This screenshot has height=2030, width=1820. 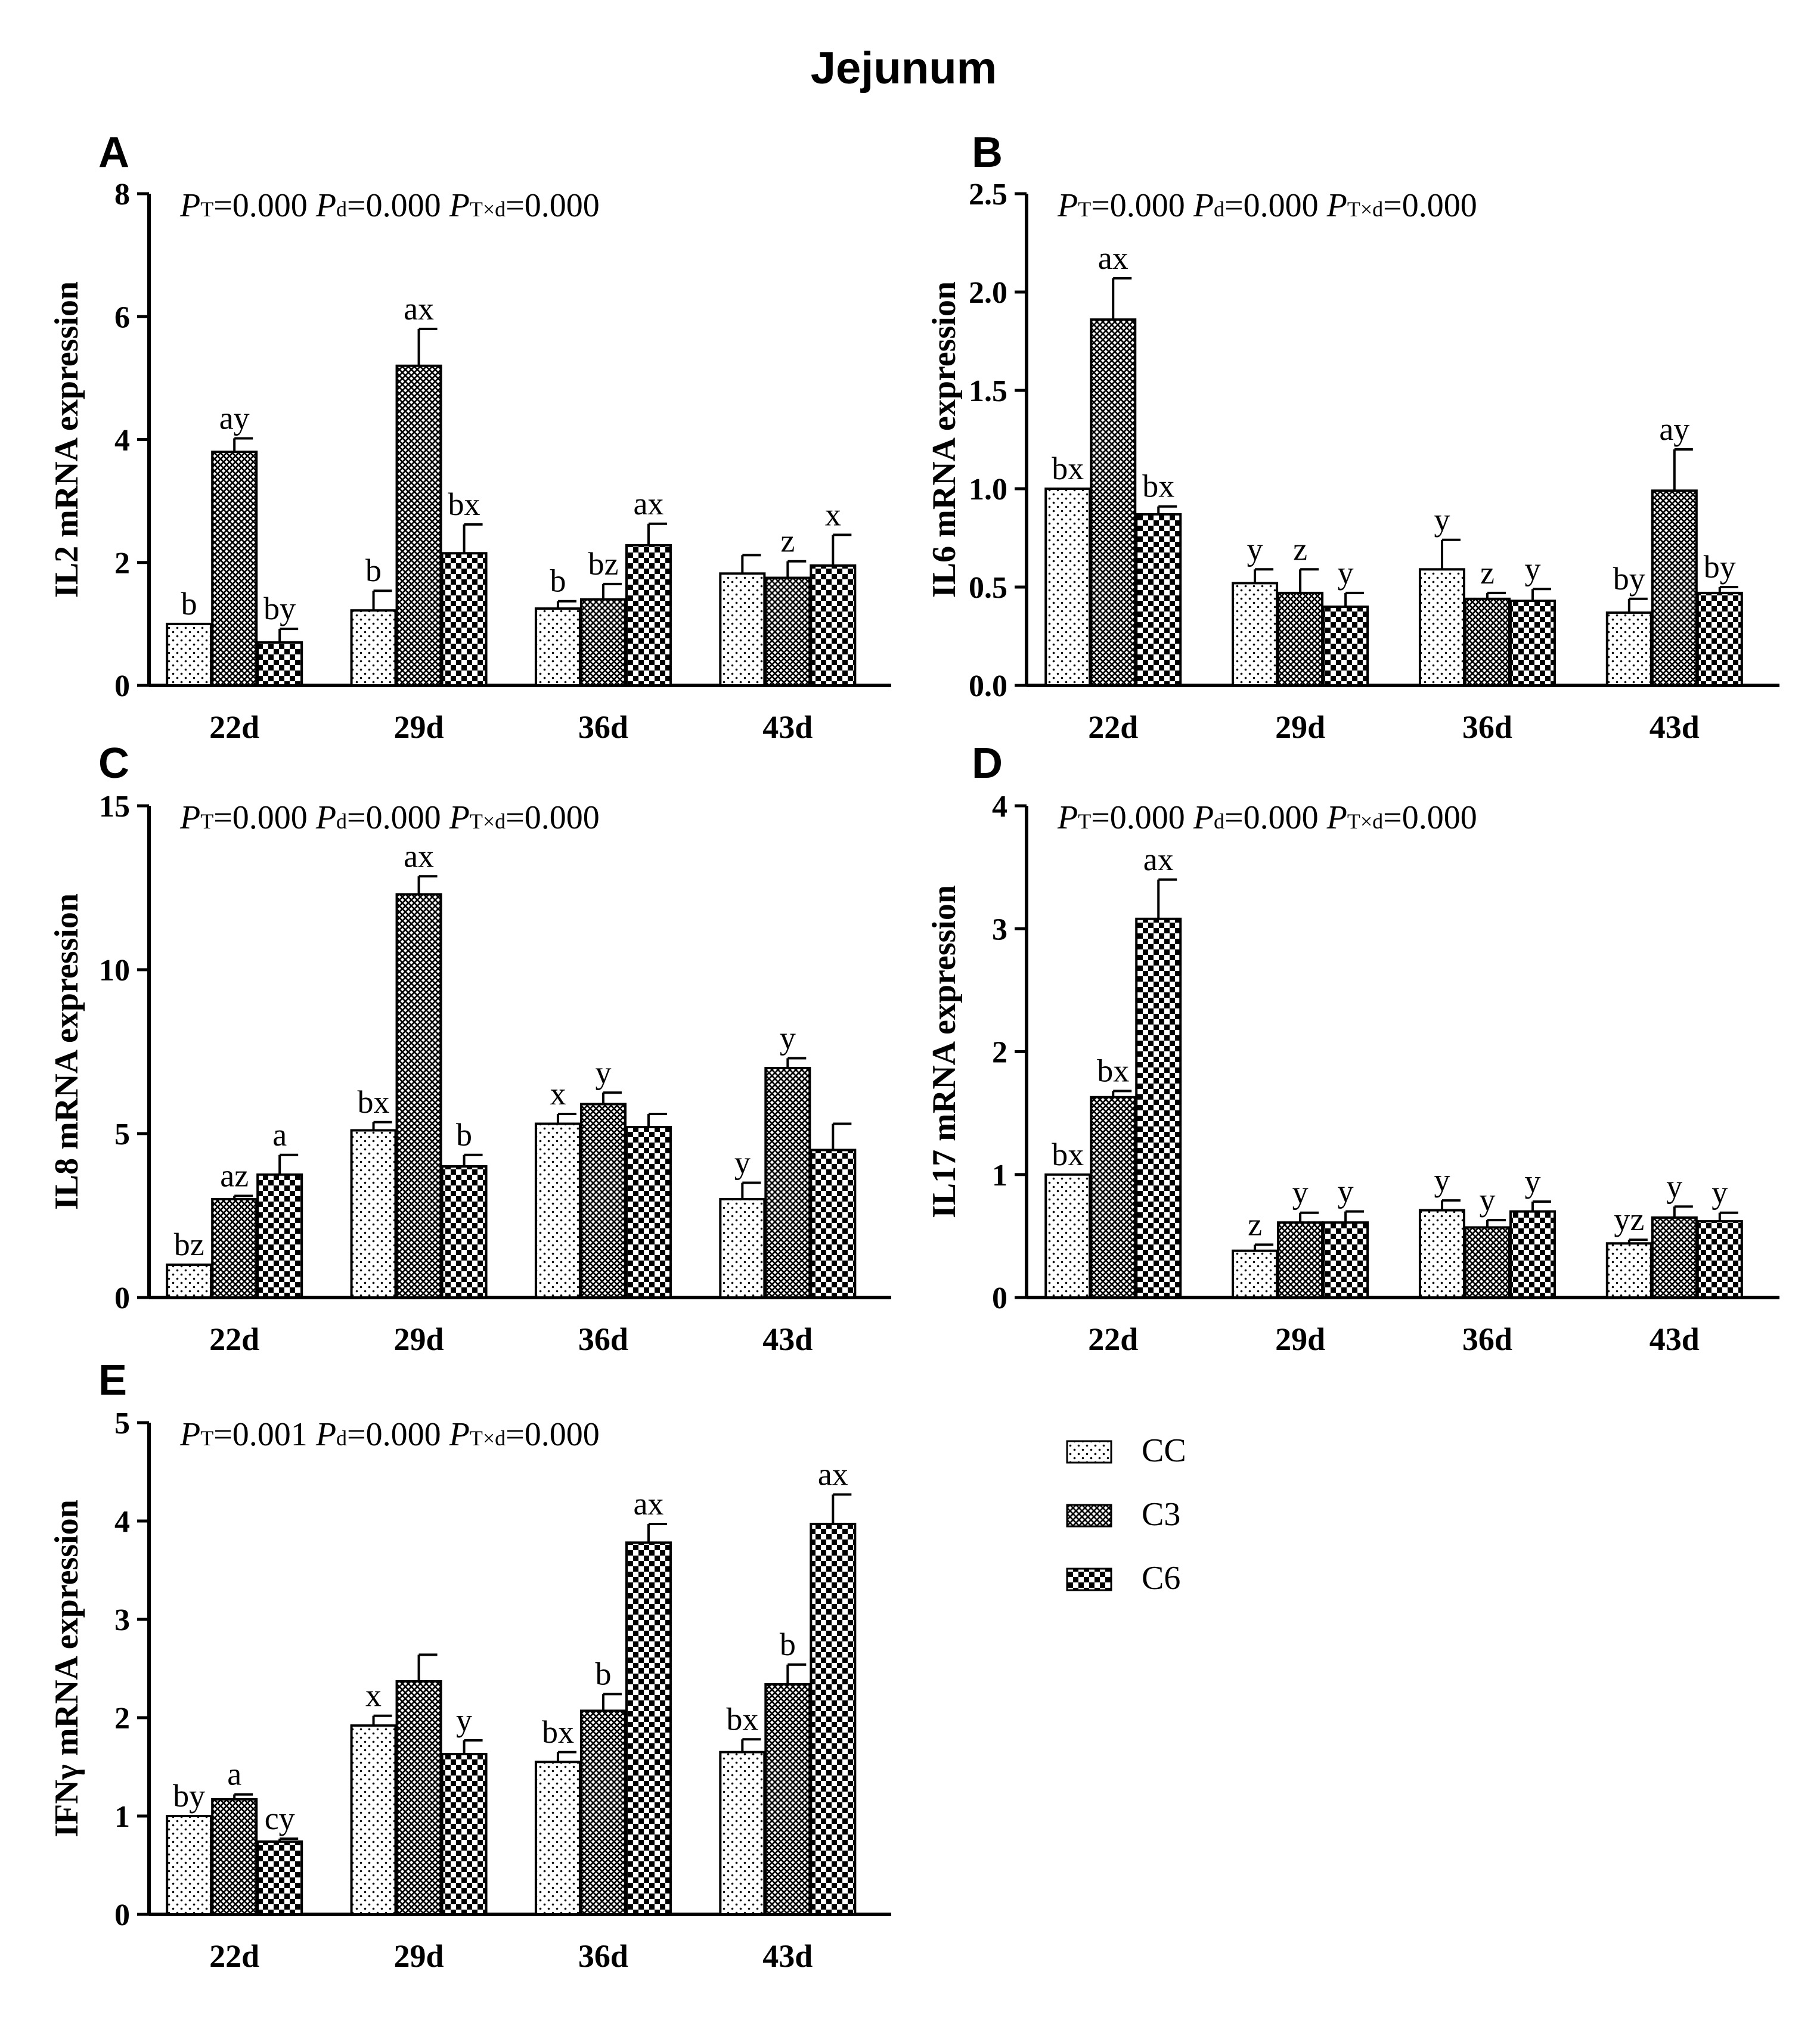 What do you see at coordinates (113, 1380) in the screenshot?
I see `panel-letter-e: E` at bounding box center [113, 1380].